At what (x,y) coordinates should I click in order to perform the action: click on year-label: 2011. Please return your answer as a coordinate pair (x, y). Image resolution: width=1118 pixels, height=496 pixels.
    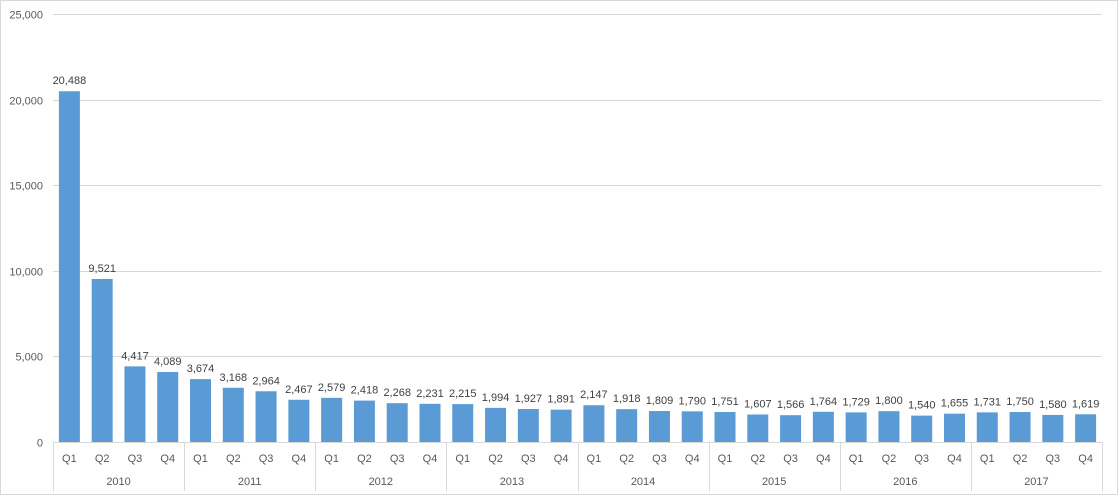
    Looking at the image, I should click on (250, 482).